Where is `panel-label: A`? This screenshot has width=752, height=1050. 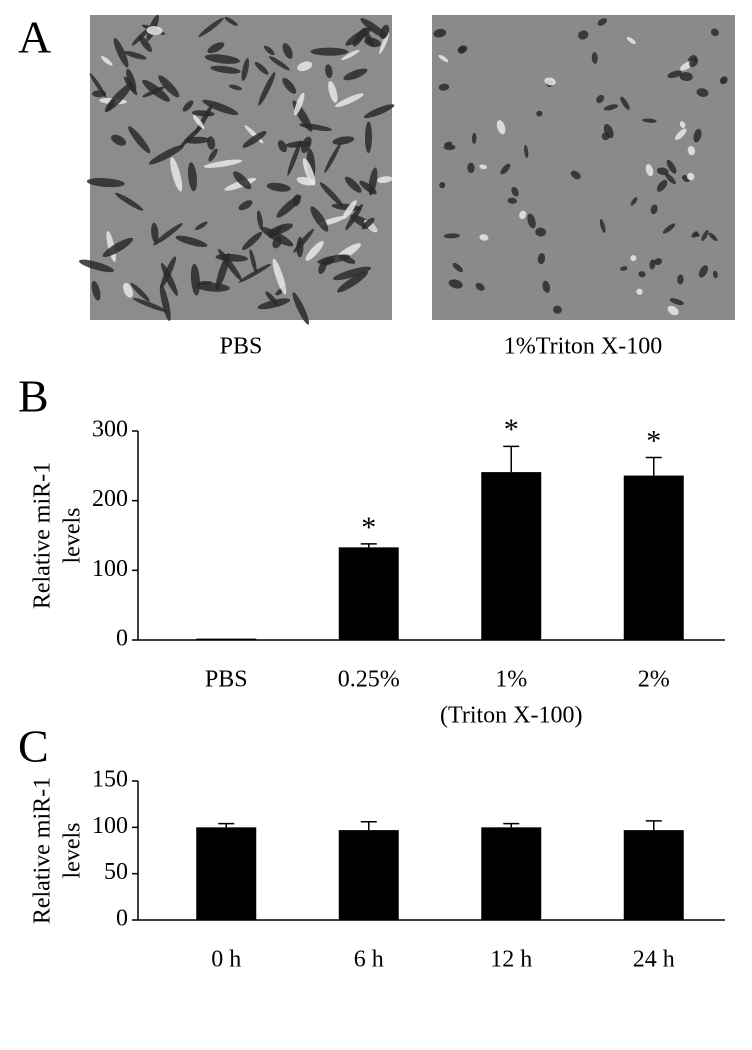
panel-label: A is located at coordinates (34, 37).